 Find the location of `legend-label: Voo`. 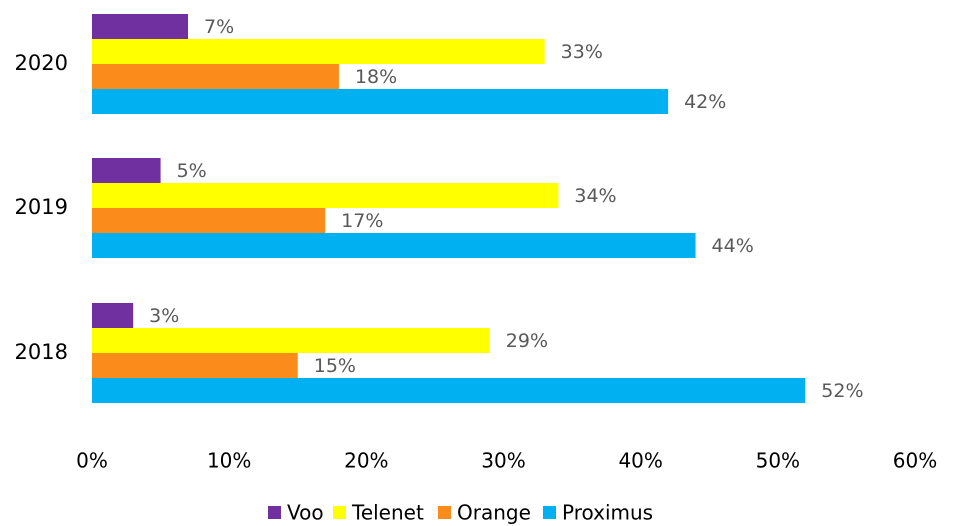

legend-label: Voo is located at coordinates (305, 513).